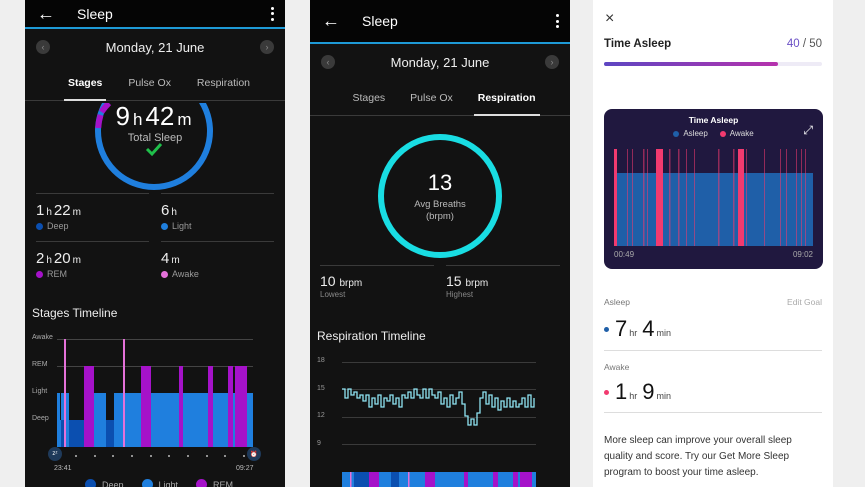 Image resolution: width=865 pixels, height=487 pixels. I want to click on score-progress-bar, so click(713, 64).